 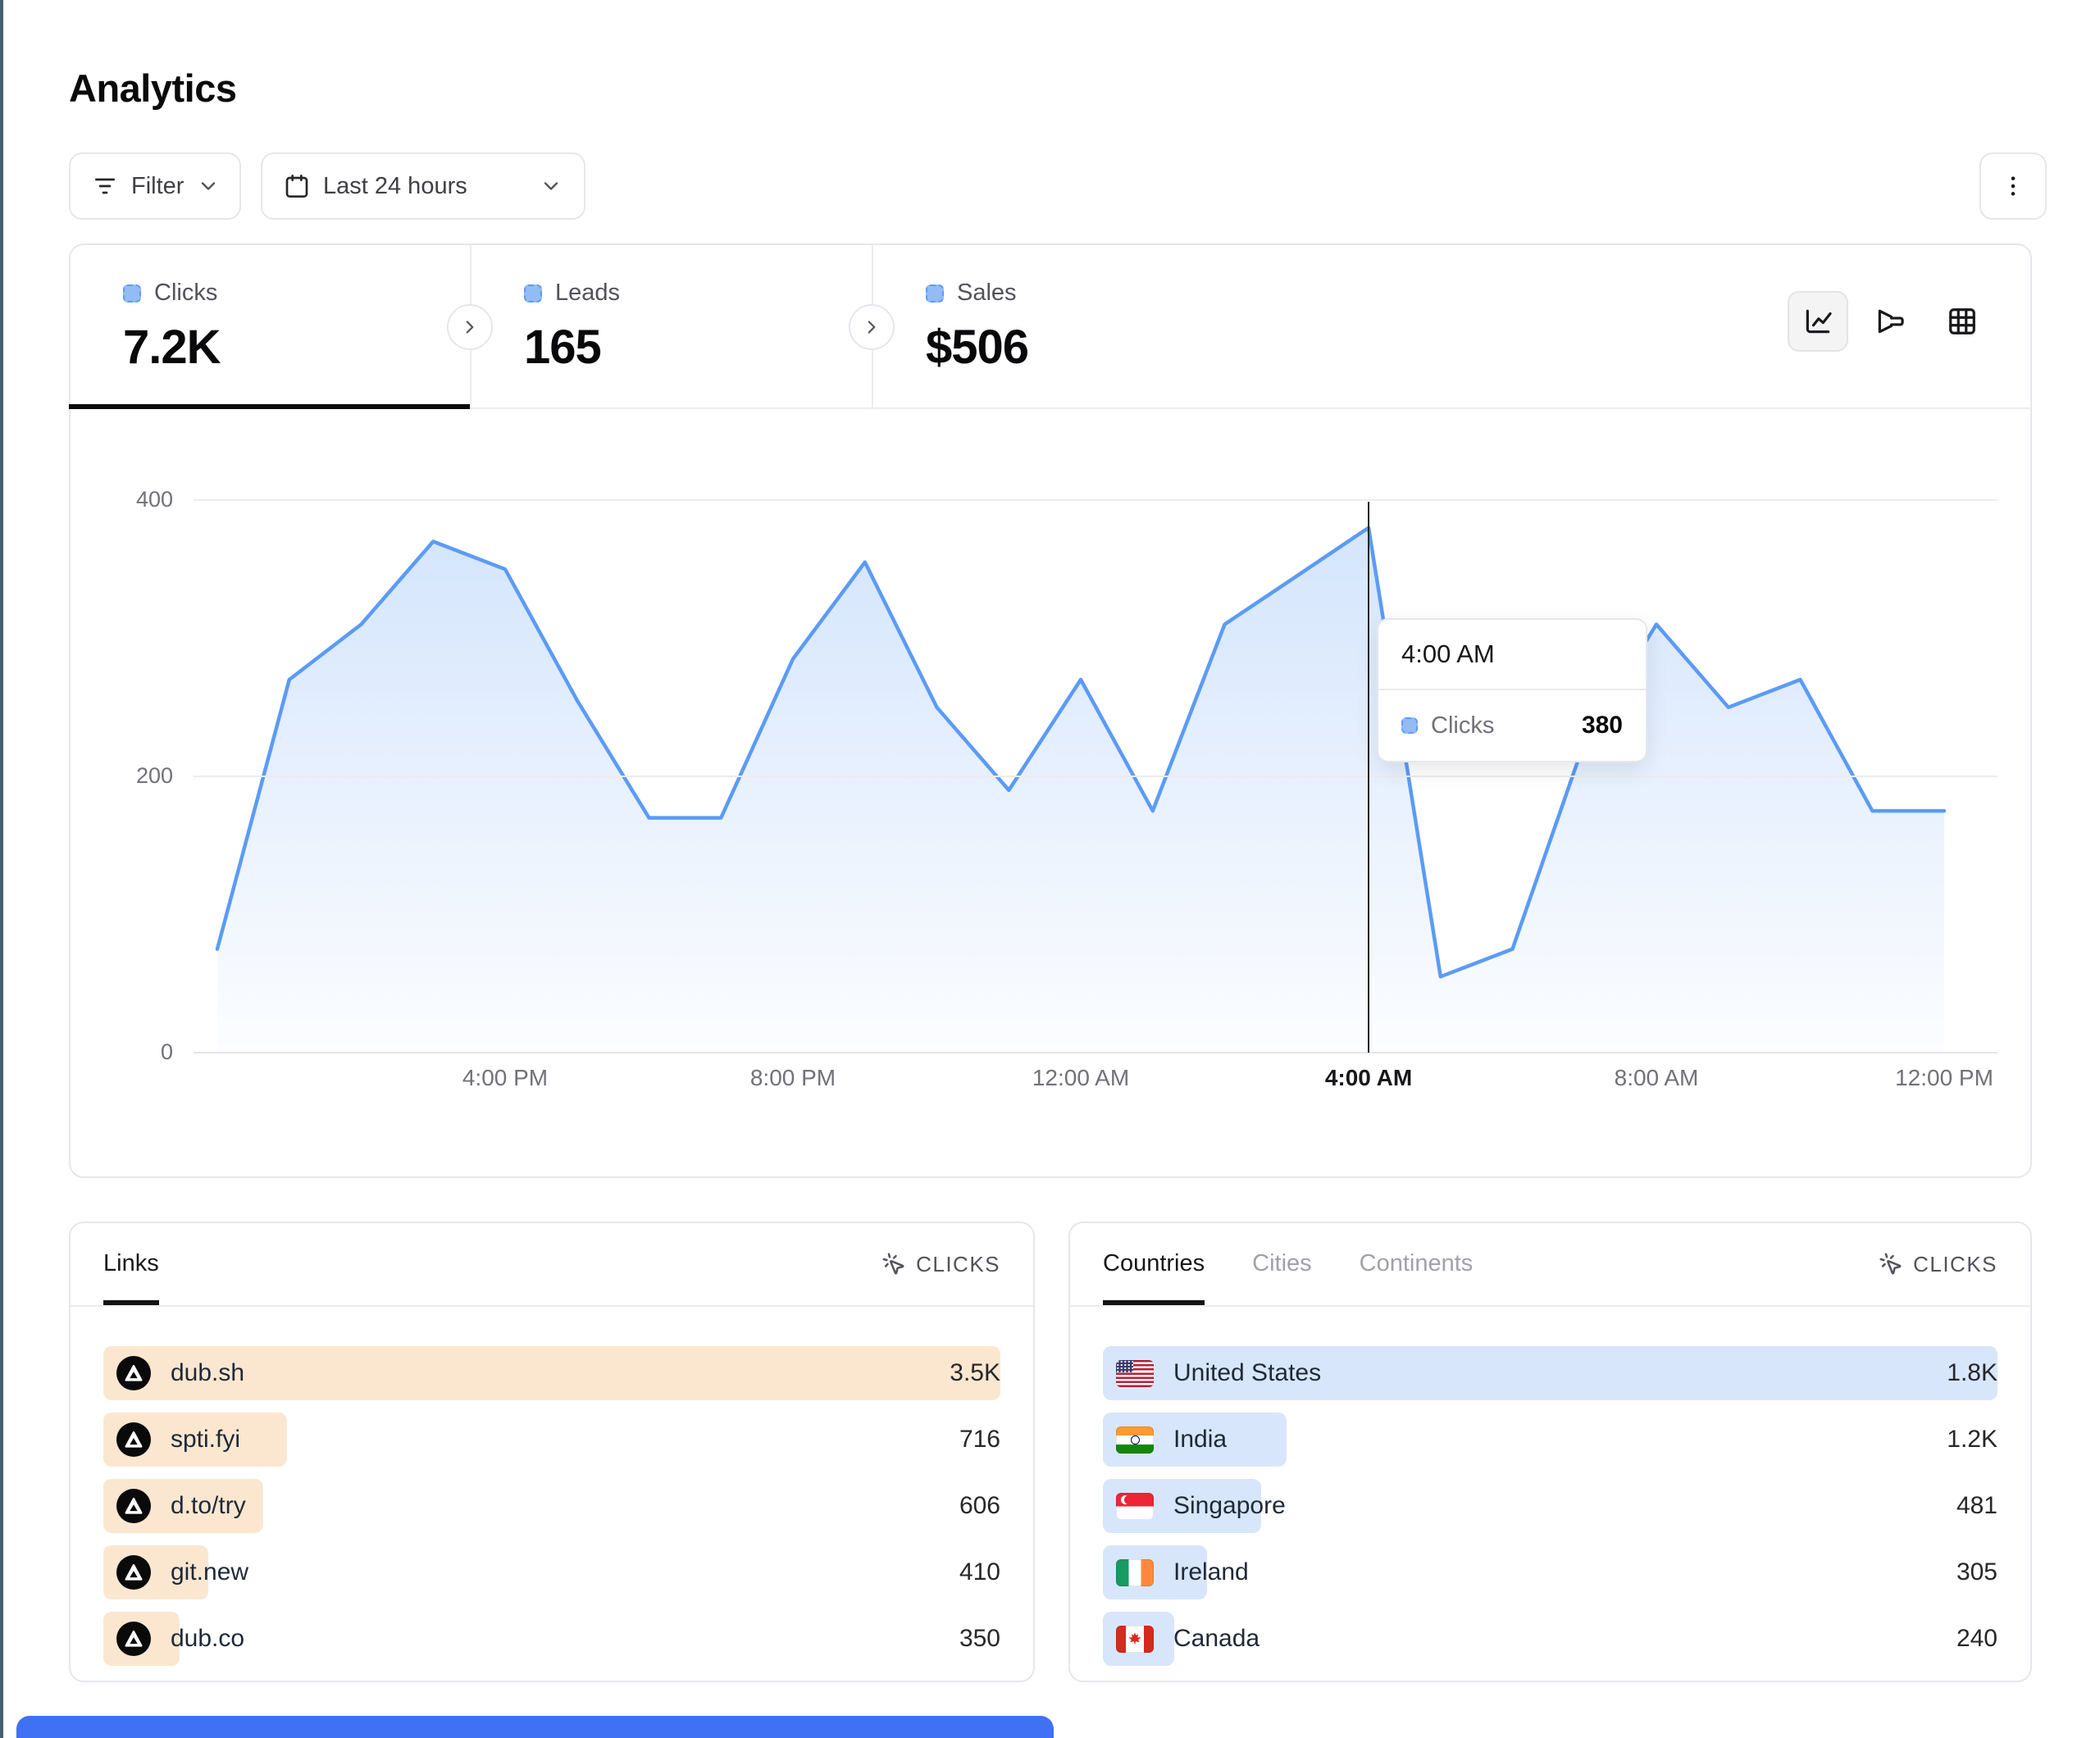 I want to click on table-view-button, so click(x=1962, y=321).